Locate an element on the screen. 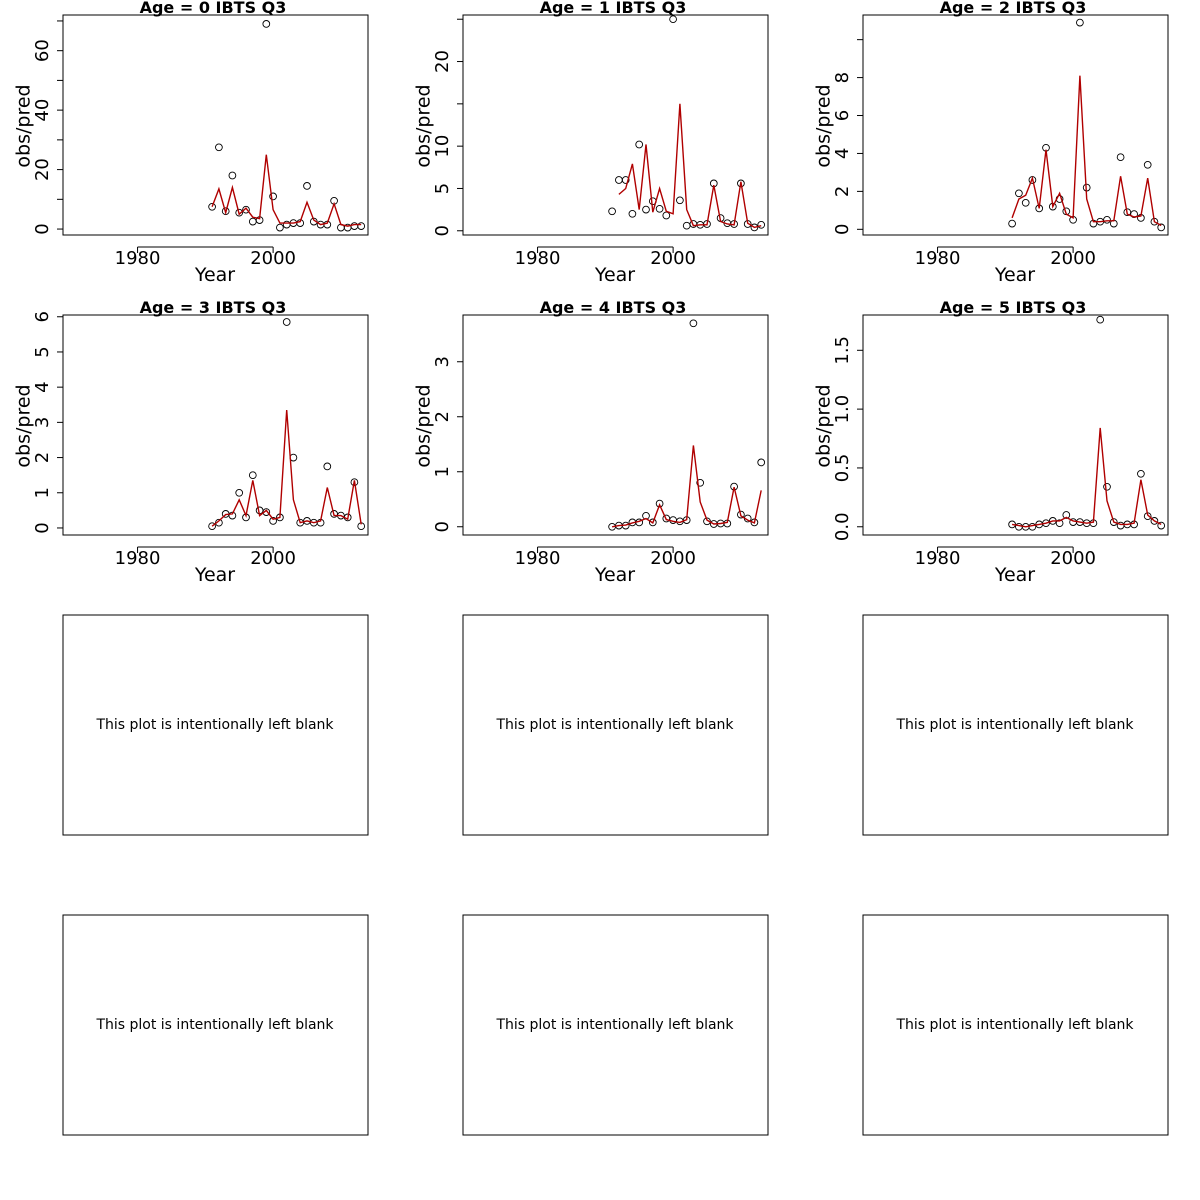 The height and width of the screenshot is (1200, 1200). y-tick-label: 10 is located at coordinates (442, 146).